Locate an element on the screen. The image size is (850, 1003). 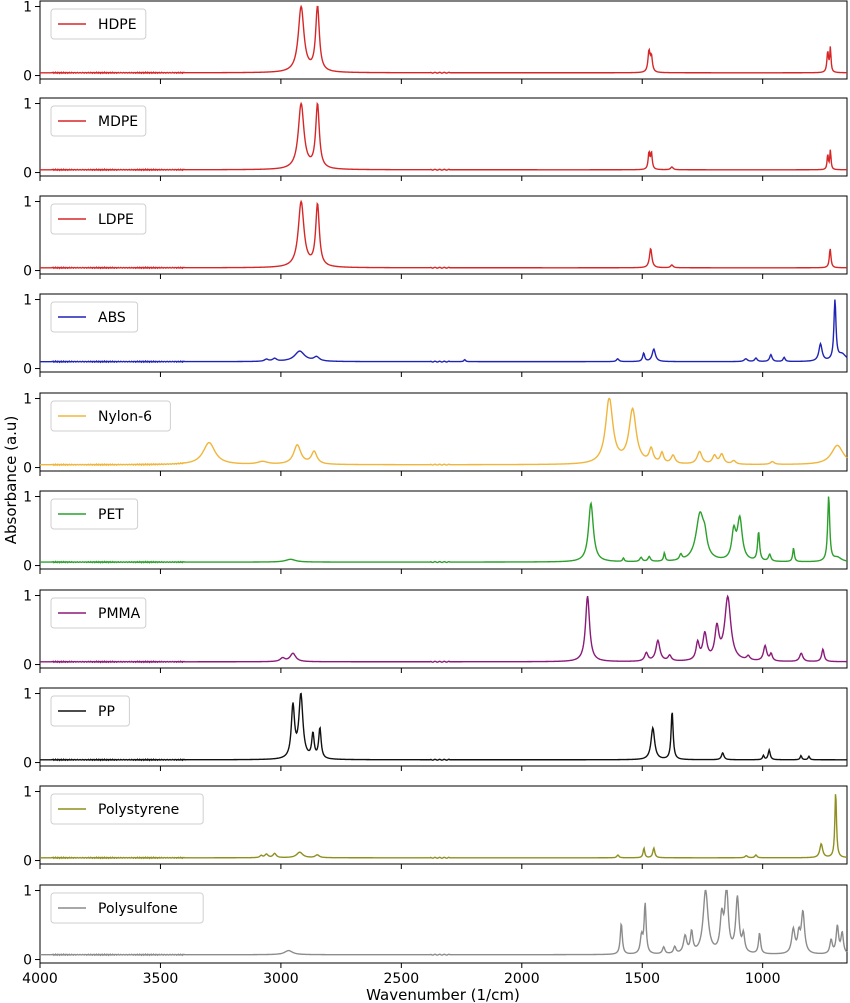
legend: MDPE is located at coordinates (98, 121).